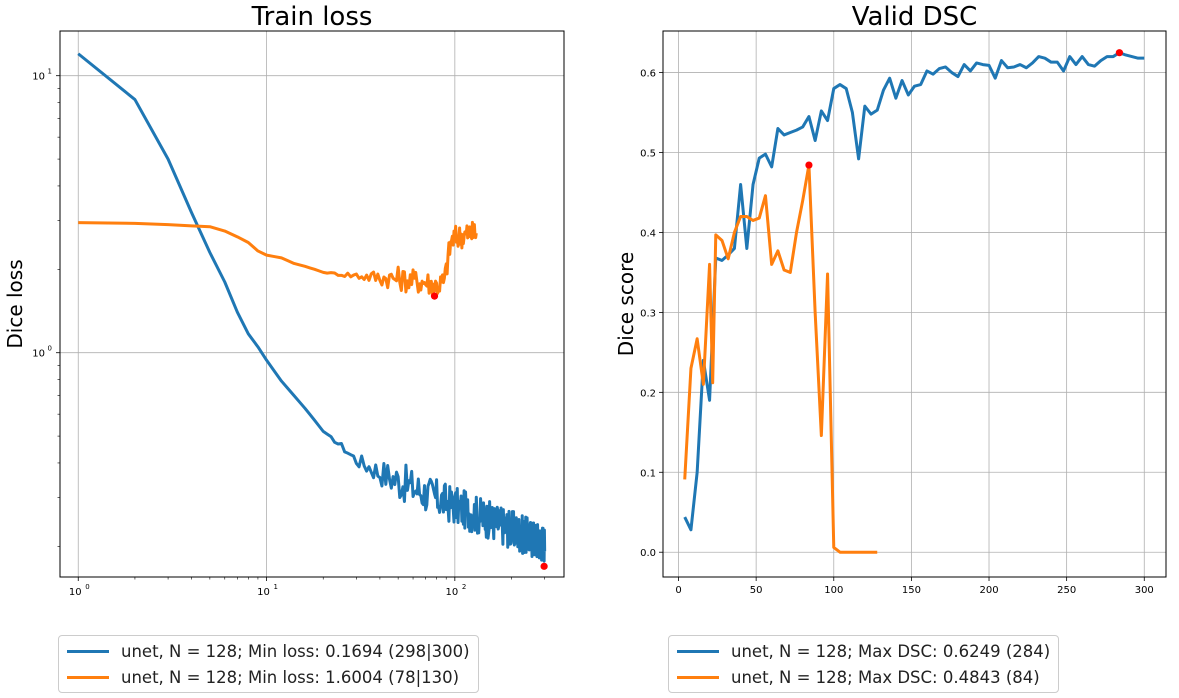  What do you see at coordinates (648, 473) in the screenshot?
I see `y-tick-label: 0.1` at bounding box center [648, 473].